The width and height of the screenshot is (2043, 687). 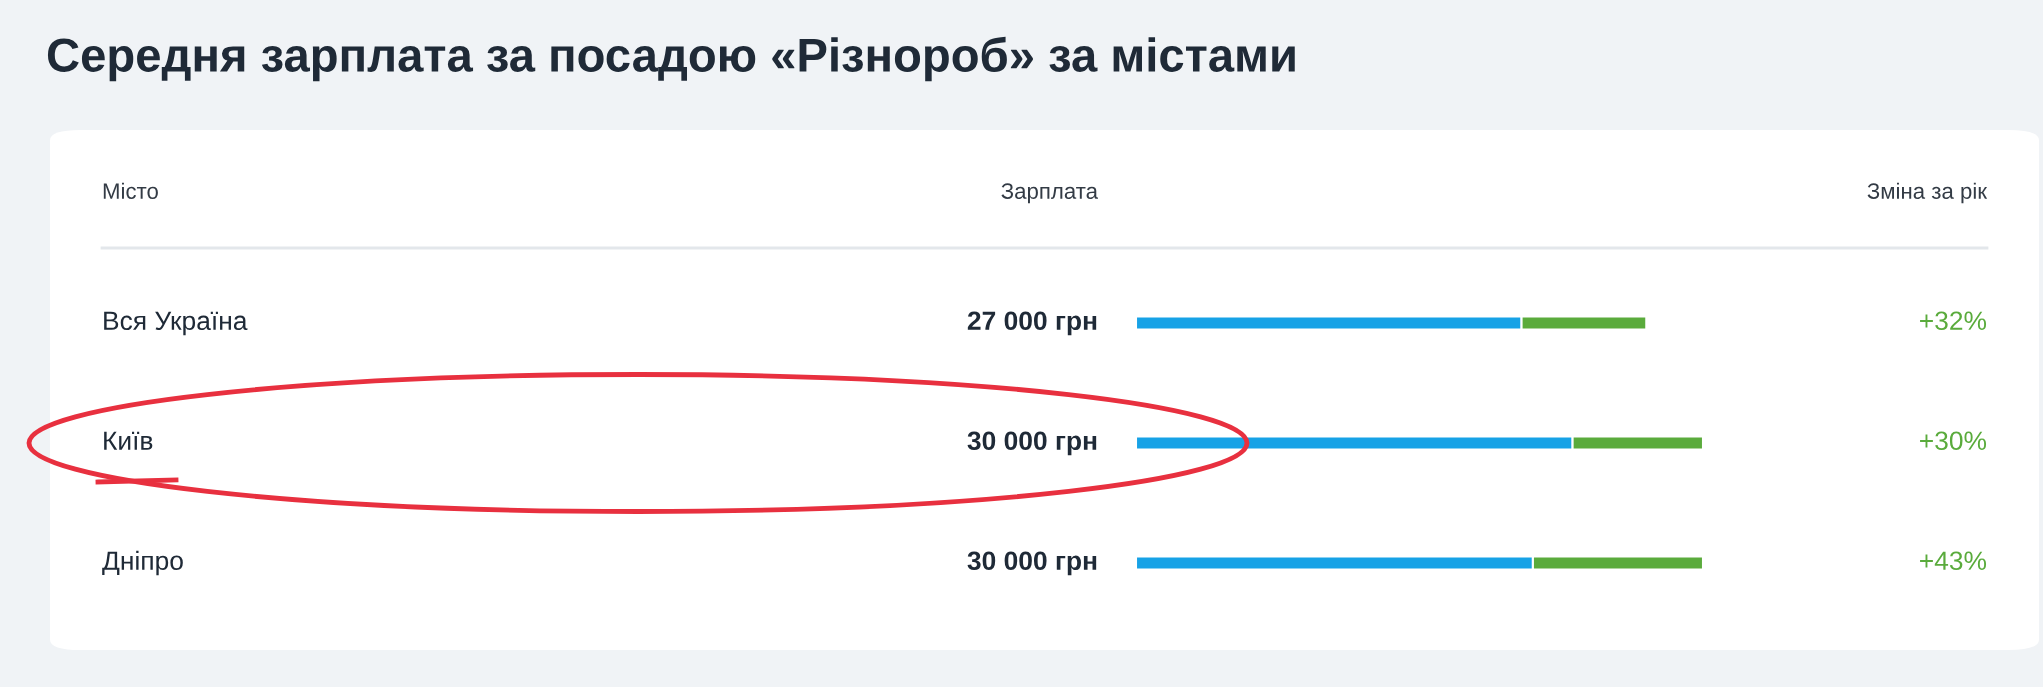 I want to click on text: Середня зарплата за посадою «Різнороб» за містами, so click(x=671, y=59).